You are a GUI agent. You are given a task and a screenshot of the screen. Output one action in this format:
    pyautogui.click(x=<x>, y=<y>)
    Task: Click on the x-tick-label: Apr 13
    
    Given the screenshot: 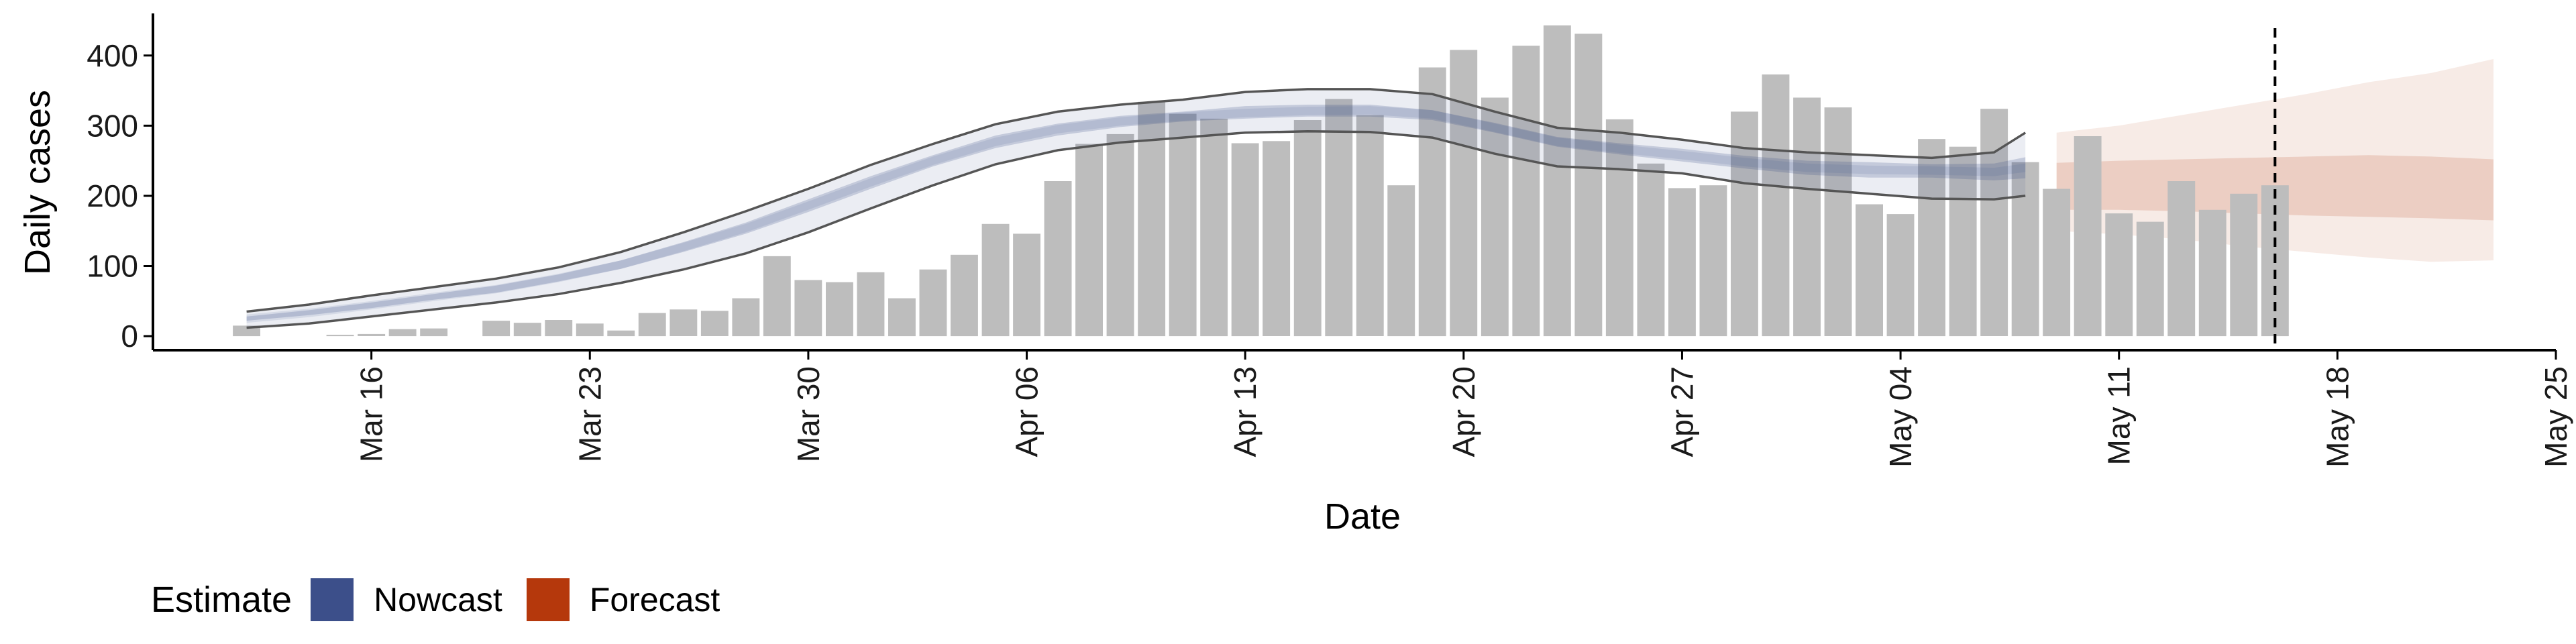 What is the action you would take?
    pyautogui.click(x=1245, y=412)
    